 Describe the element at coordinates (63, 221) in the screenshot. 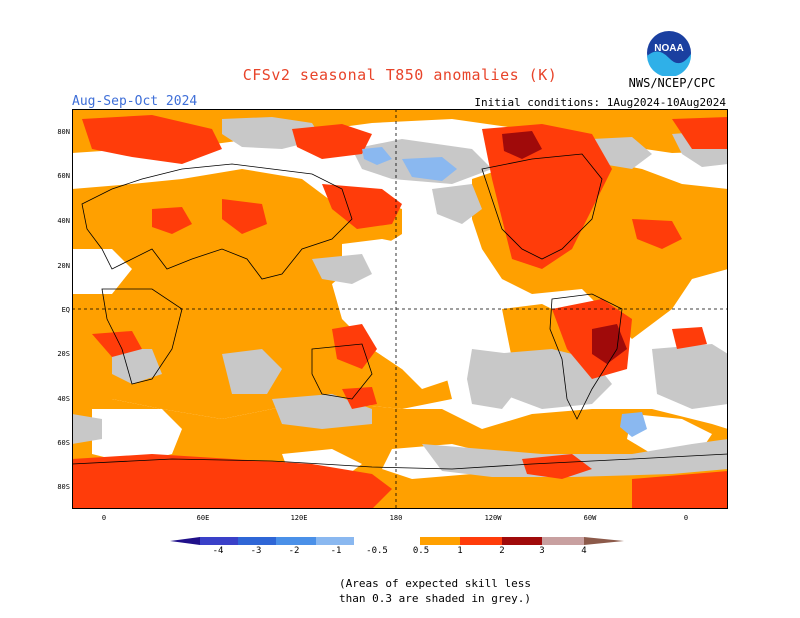

I see `lat-label-40n: 40N` at that location.